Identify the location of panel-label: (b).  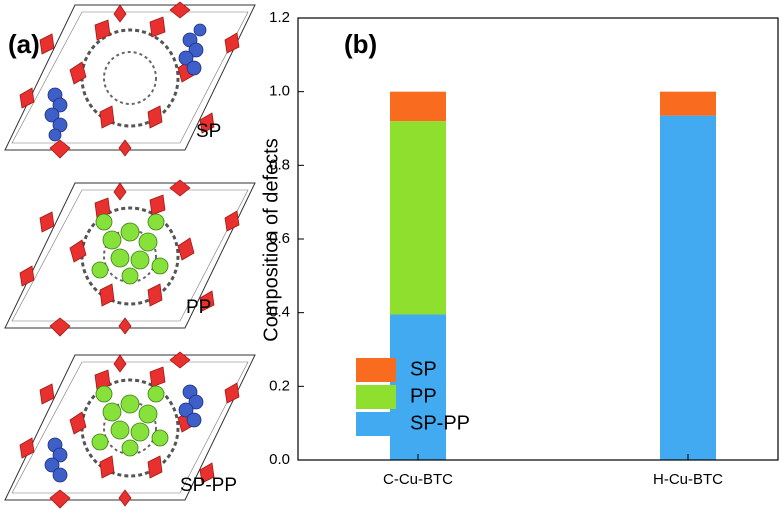
(360, 44).